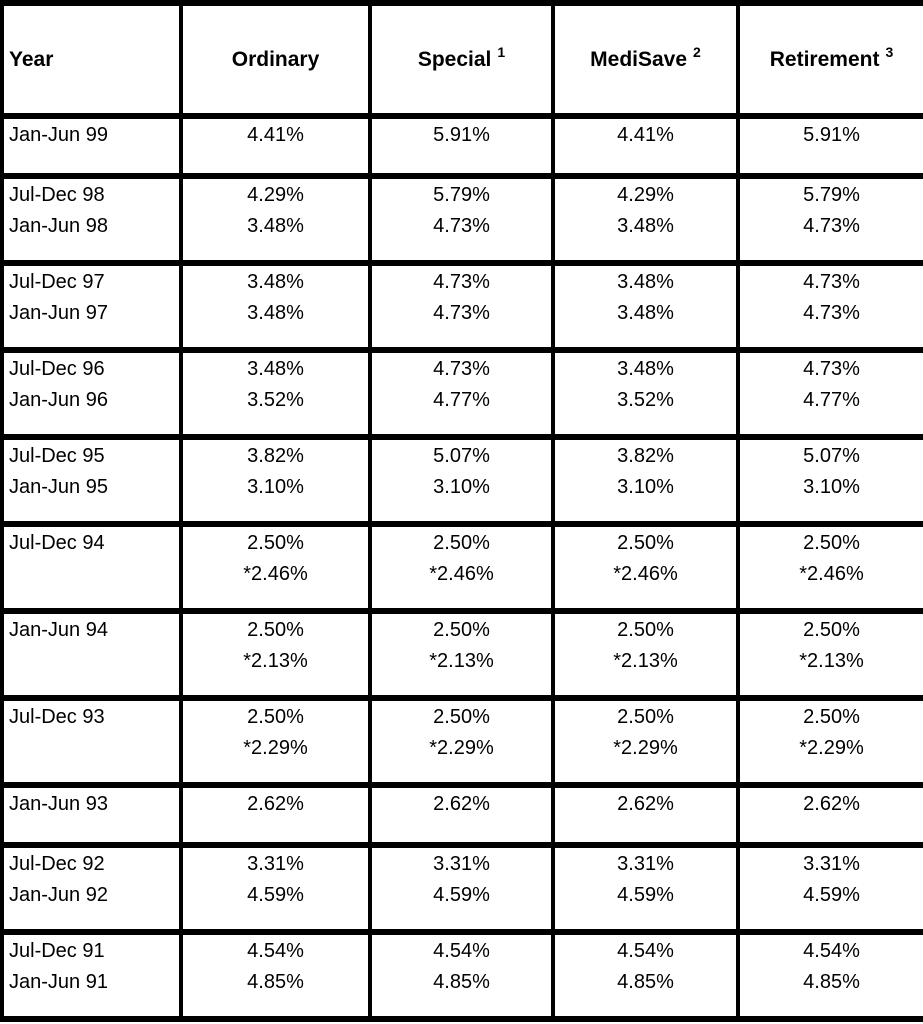 The width and height of the screenshot is (923, 1024). I want to click on period-label: Jul-Dec 97, so click(57, 282).